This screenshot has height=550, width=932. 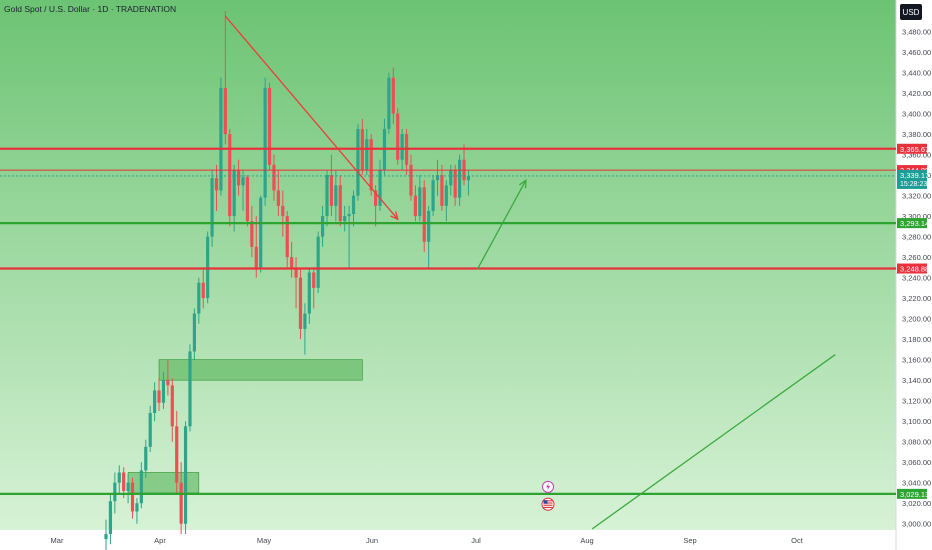 What do you see at coordinates (913, 184) in the screenshot?
I see `countdown-label: 15:28:23` at bounding box center [913, 184].